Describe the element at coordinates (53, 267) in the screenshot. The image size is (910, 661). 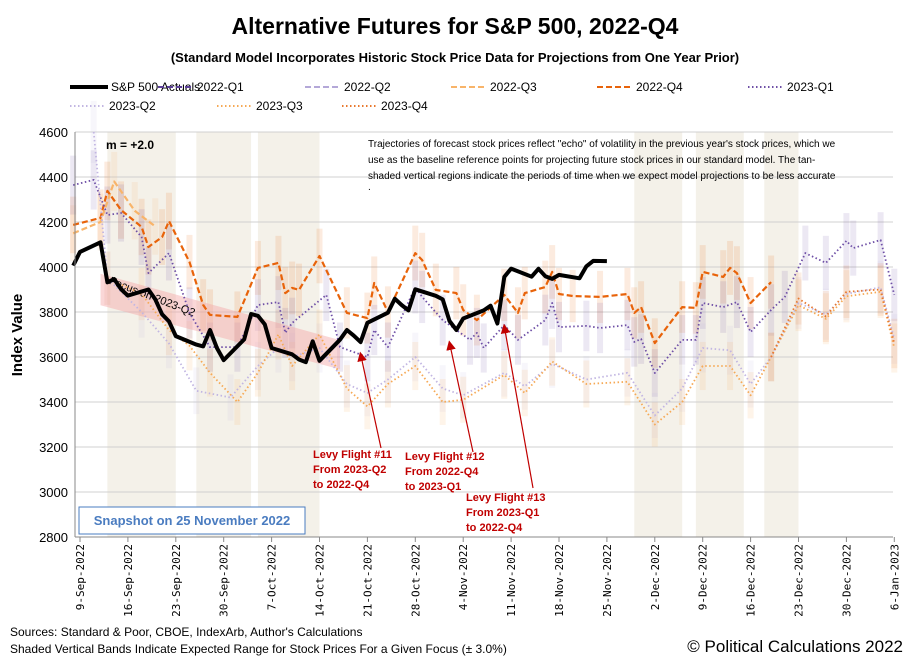
I see `y-tick-label: 4000` at that location.